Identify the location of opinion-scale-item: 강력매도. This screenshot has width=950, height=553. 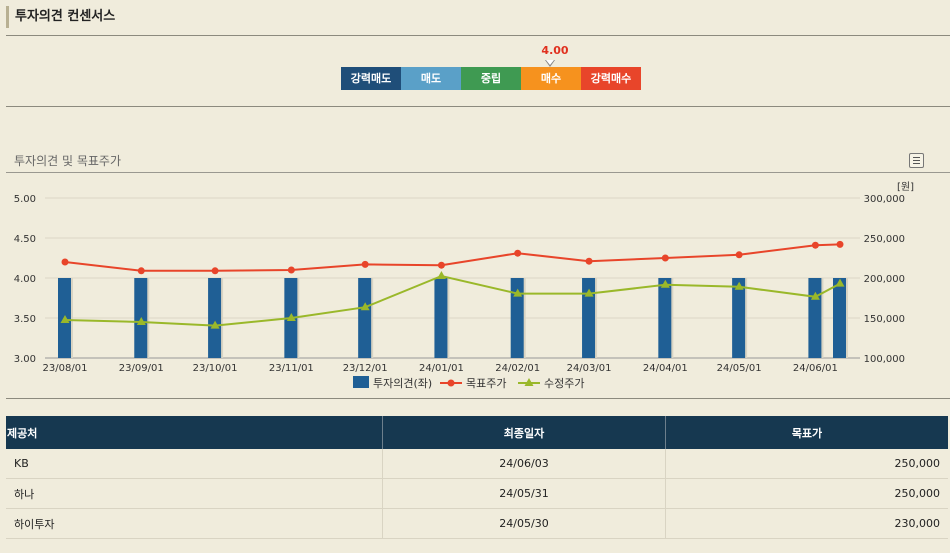
(371, 78).